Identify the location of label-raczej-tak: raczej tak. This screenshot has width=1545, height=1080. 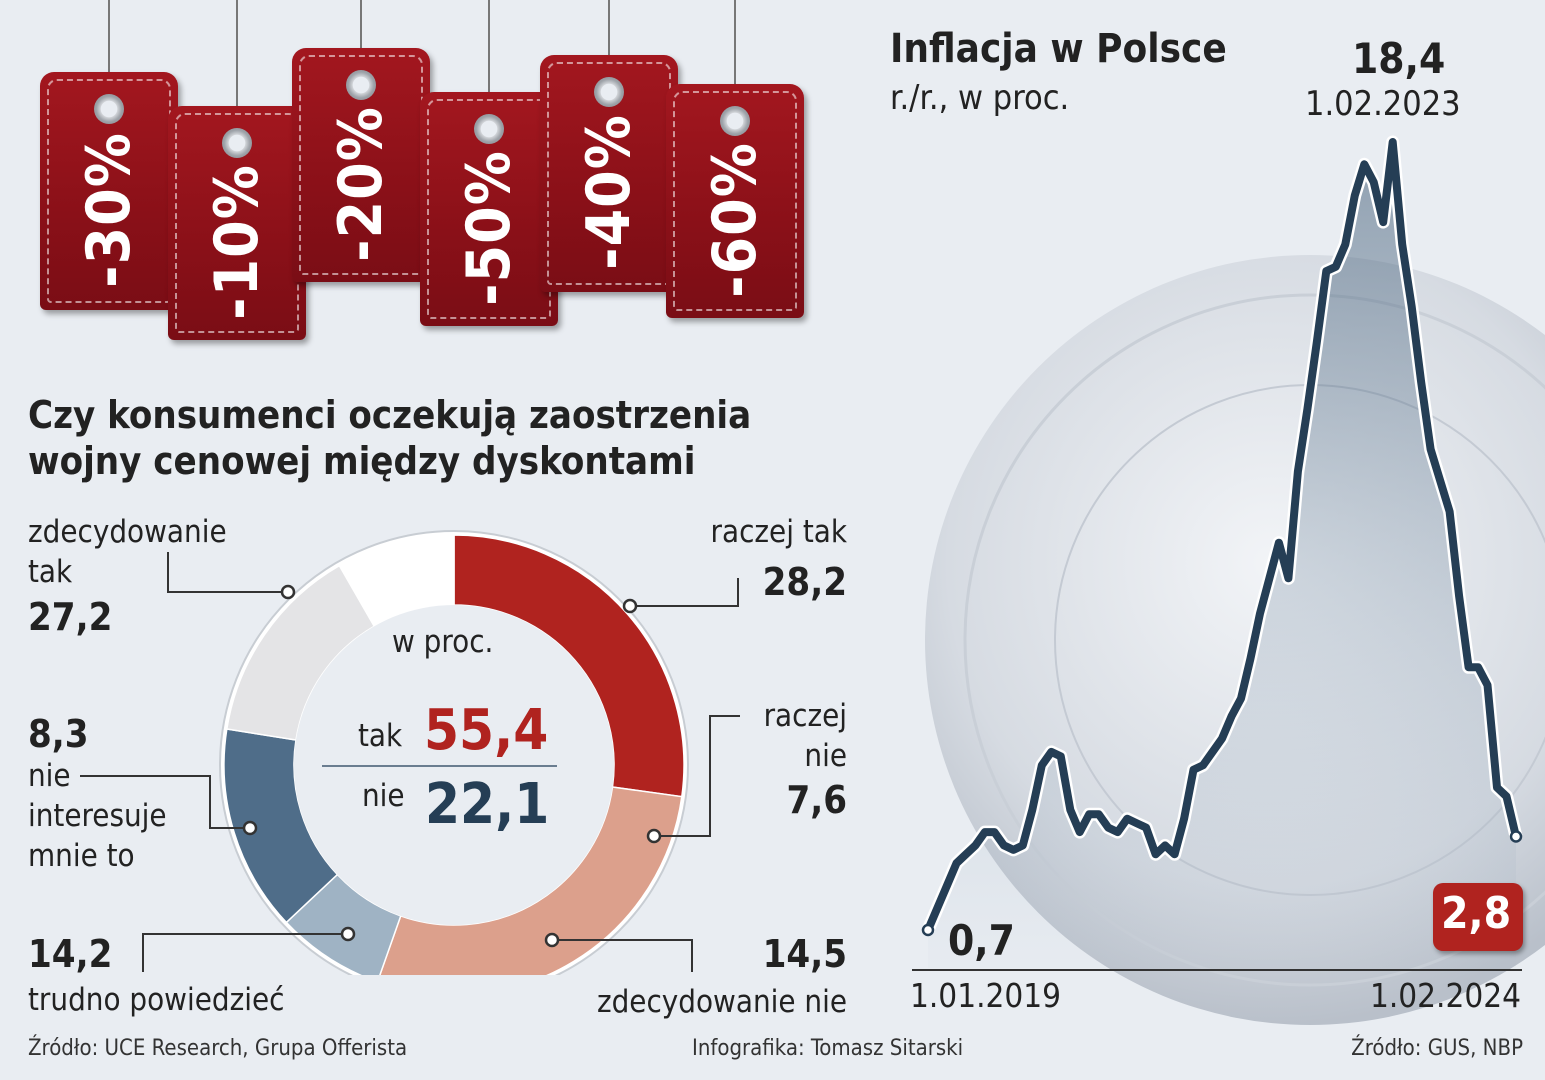
(778, 532).